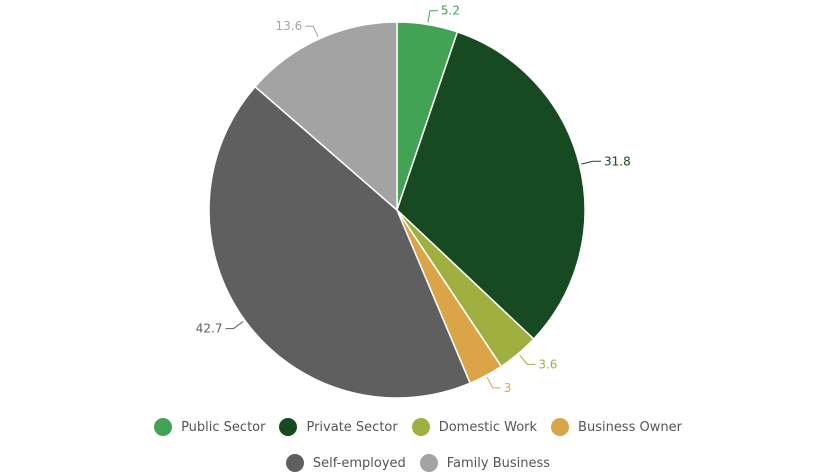 This screenshot has width=836, height=472. I want to click on legend-item: Private Sector, so click(338, 427).